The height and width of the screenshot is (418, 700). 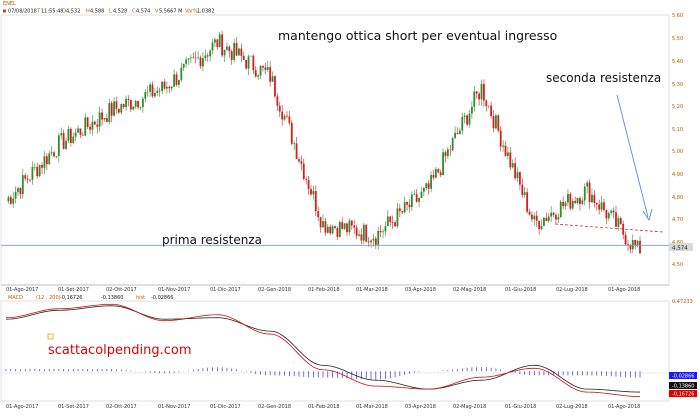 I want to click on x-tick: 02-Mag-2018, so click(x=469, y=290).